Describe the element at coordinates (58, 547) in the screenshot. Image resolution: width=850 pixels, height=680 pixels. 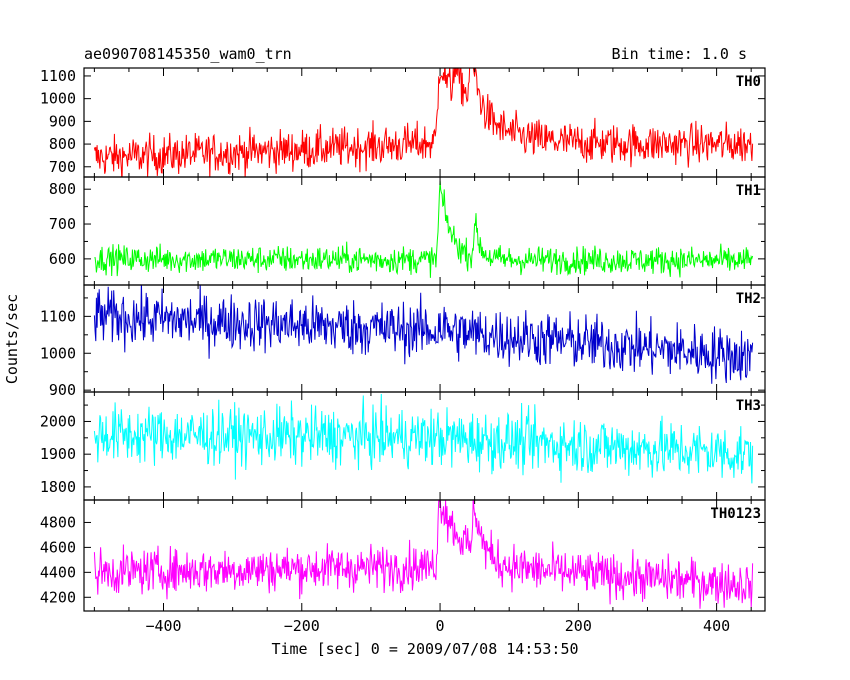
I see `y-tick-label: 4600` at that location.